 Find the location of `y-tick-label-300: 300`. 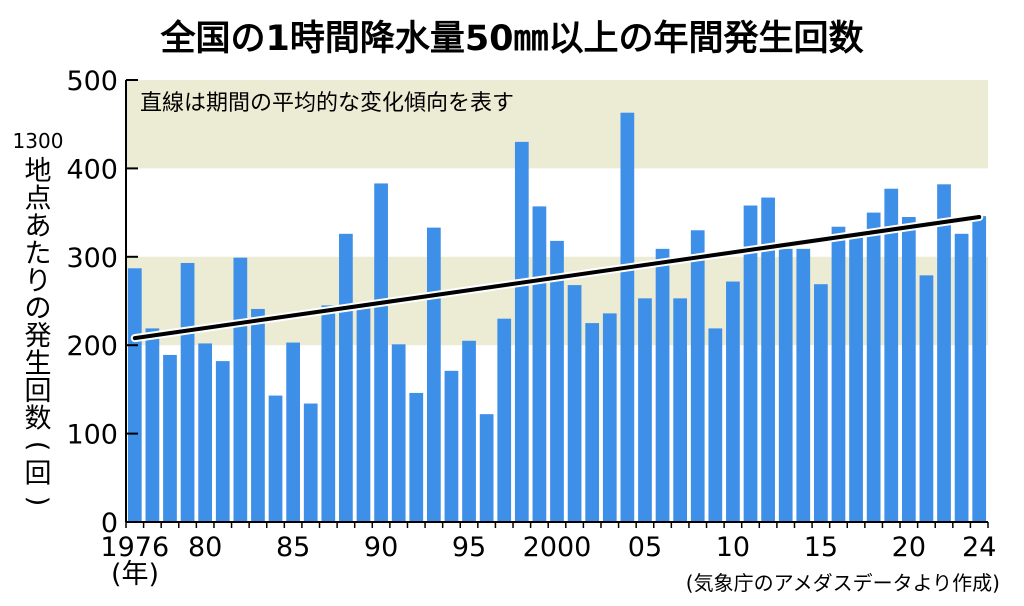

y-tick-label-300: 300 is located at coordinates (92, 258).